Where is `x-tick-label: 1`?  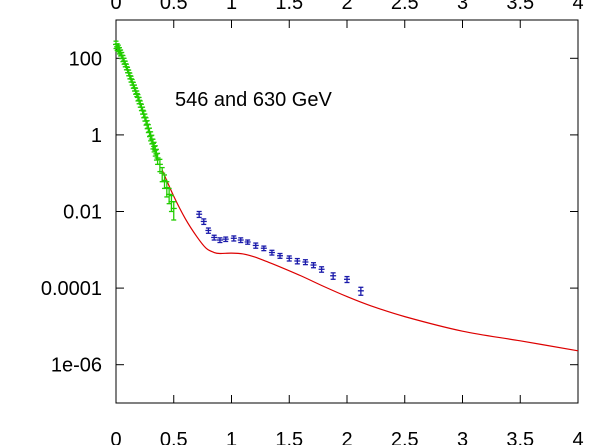
x-tick-label: 1 is located at coordinates (231, 437).